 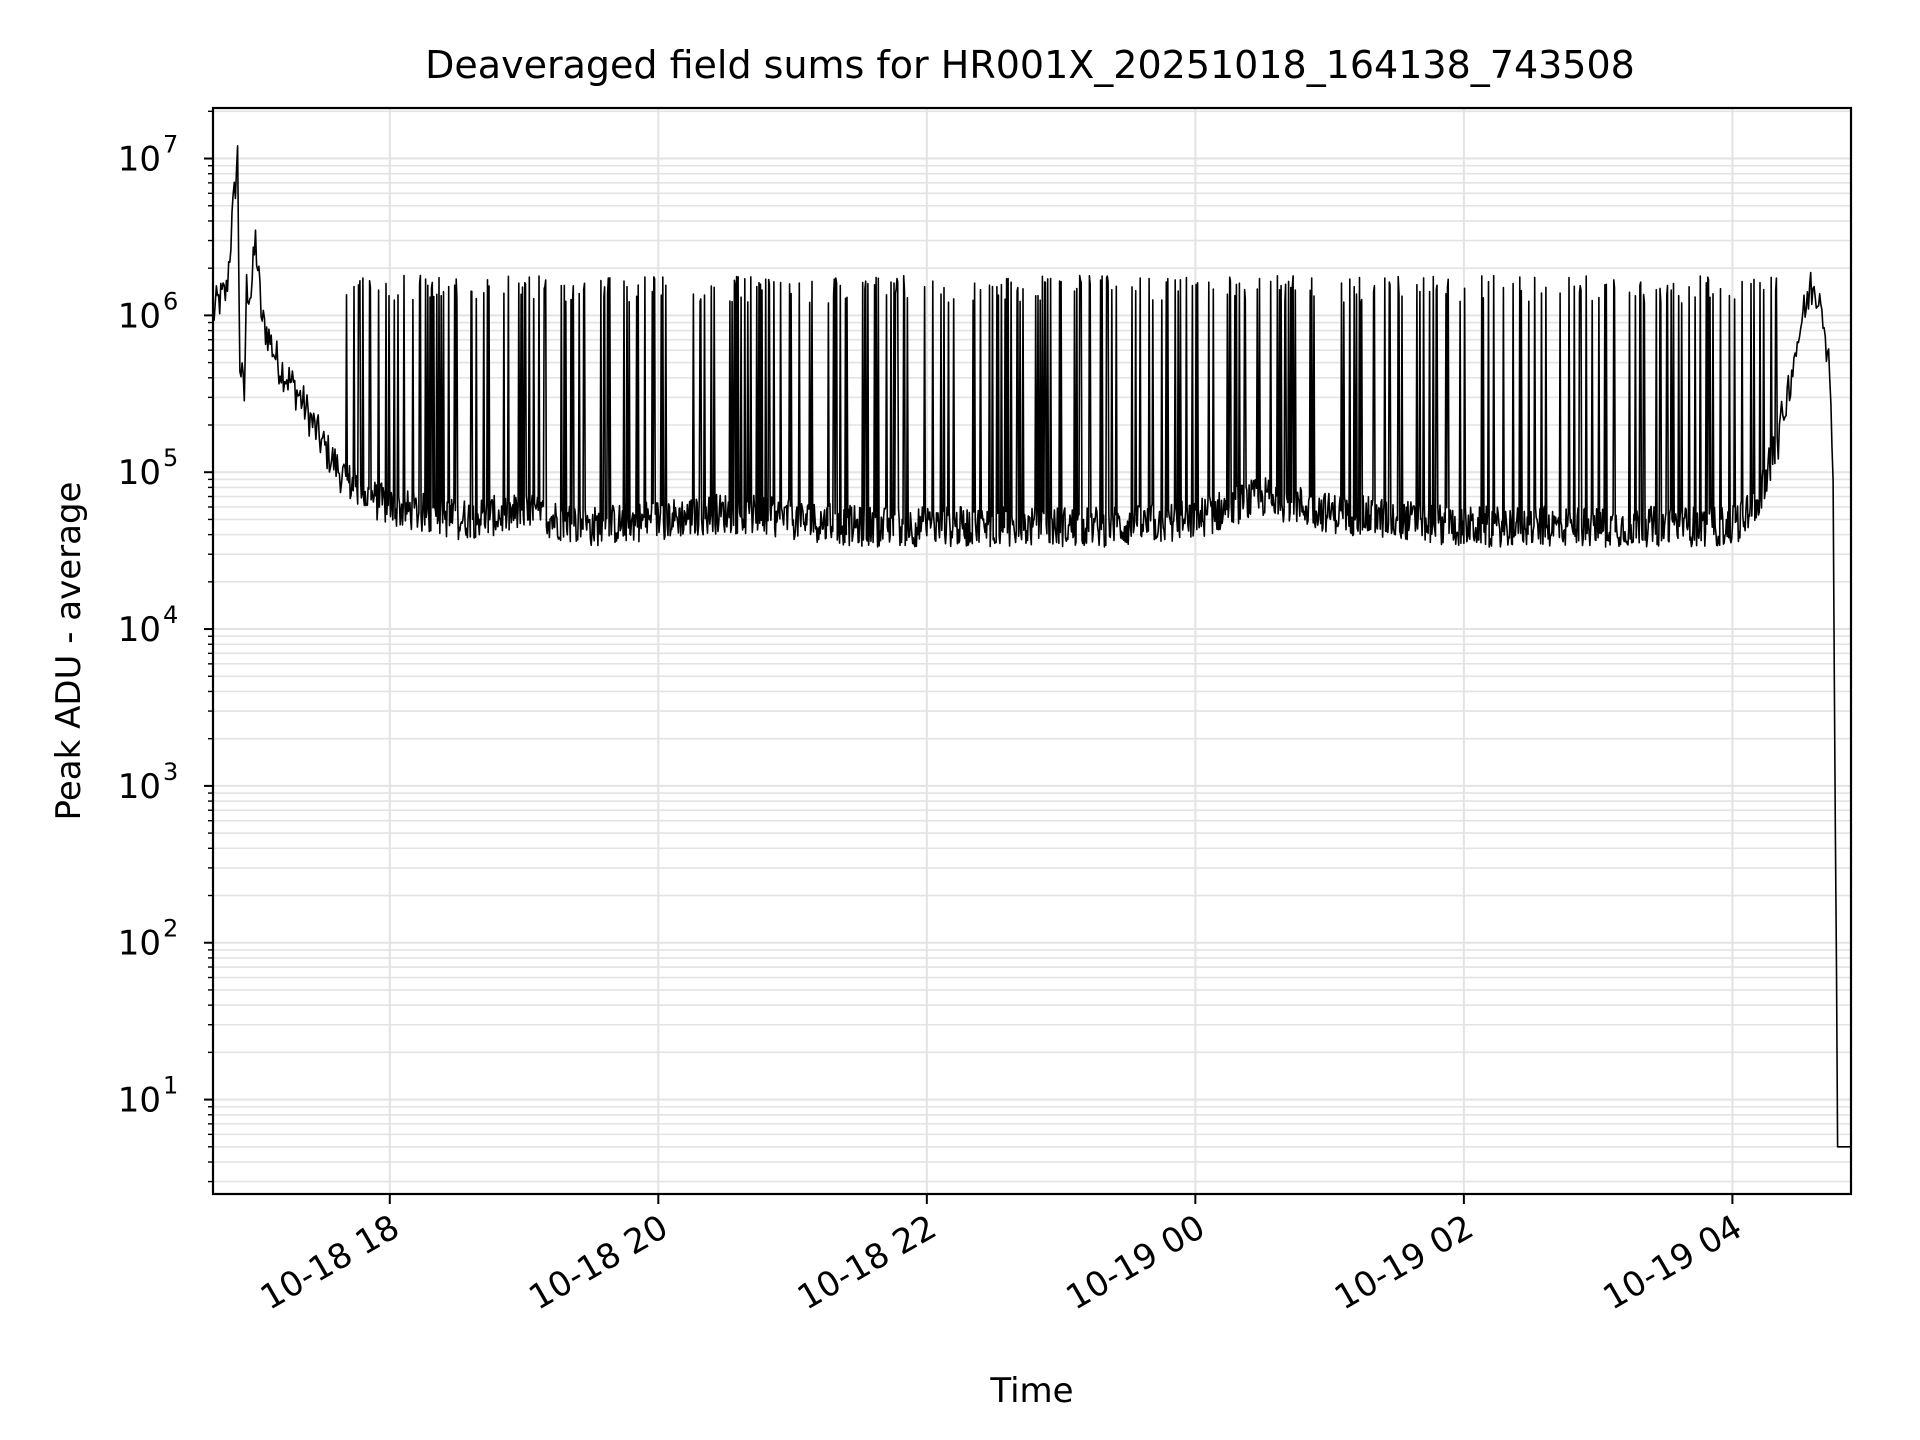 I want to click on x-tick-label: 10-19 00, so click(x=1135, y=1262).